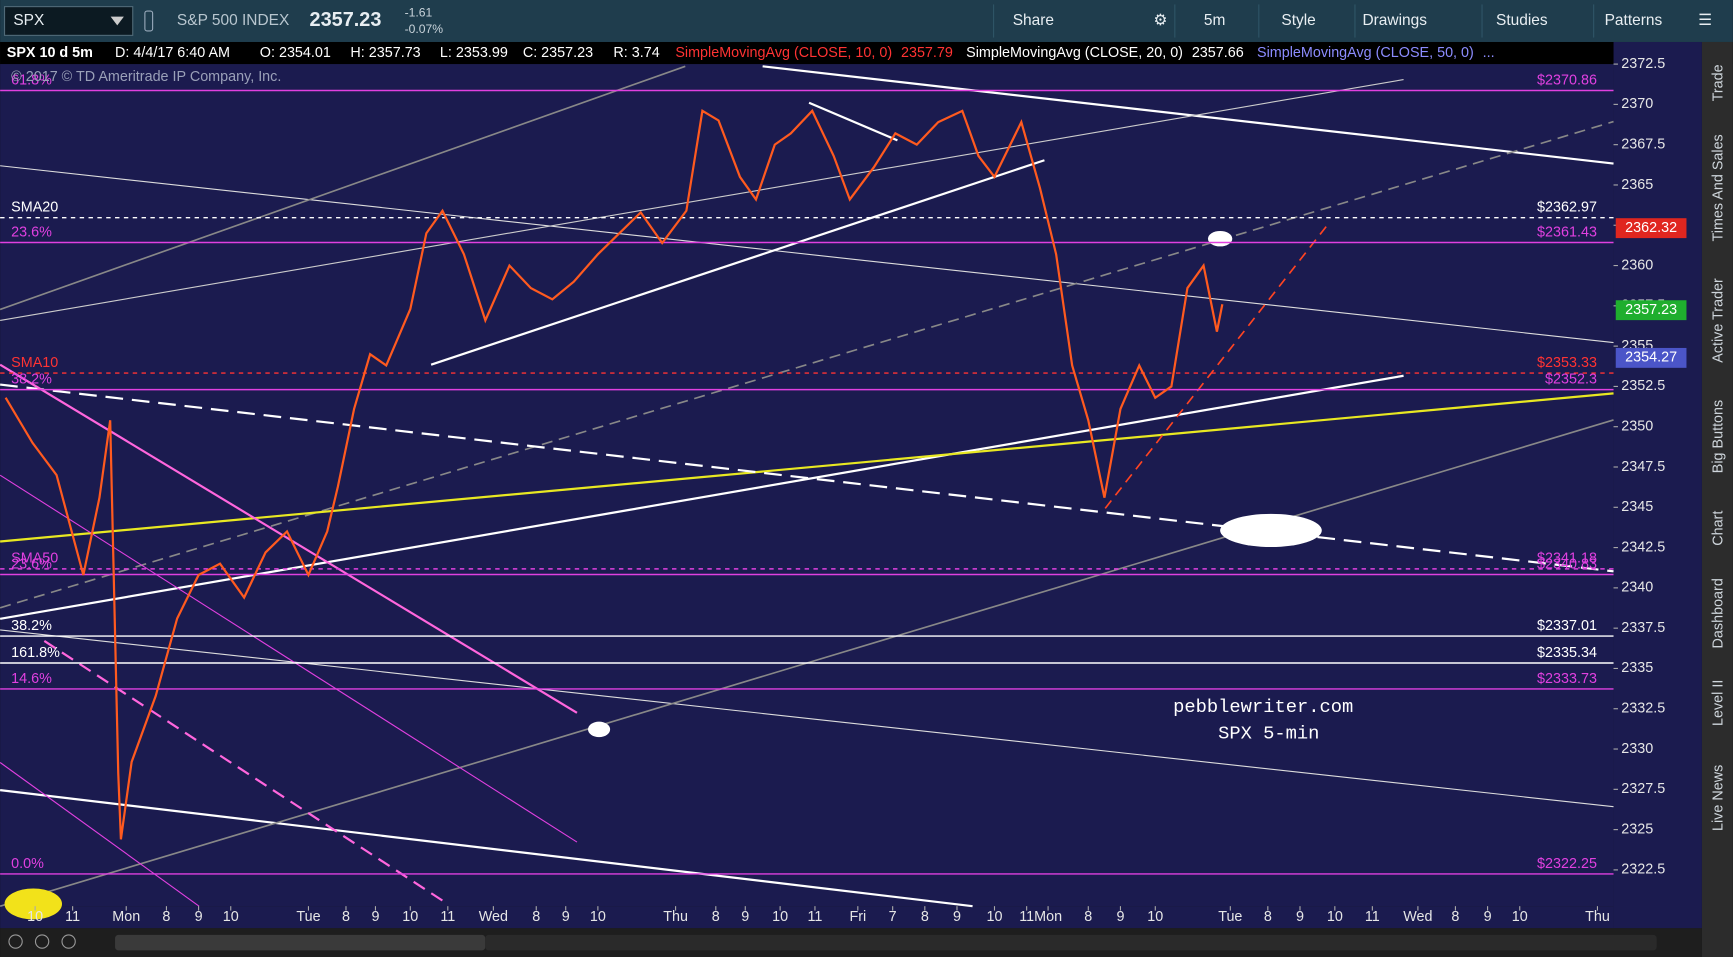 The width and height of the screenshot is (1733, 957). I want to click on bar-open: O: 2354.01, so click(295, 53).